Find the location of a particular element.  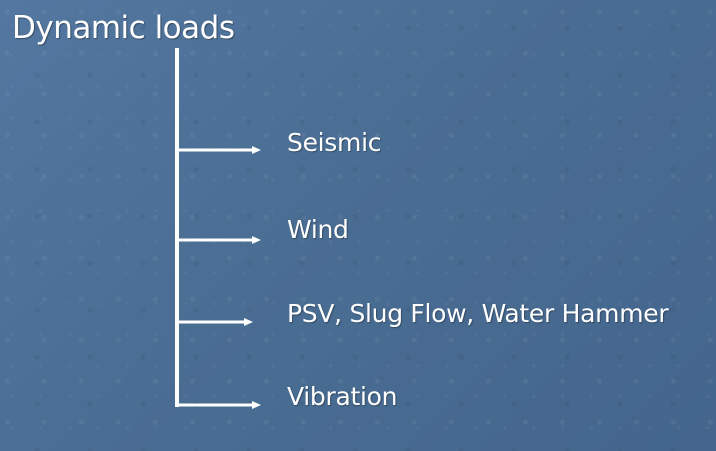

diagram-title: Dynamic loads is located at coordinates (123, 28).